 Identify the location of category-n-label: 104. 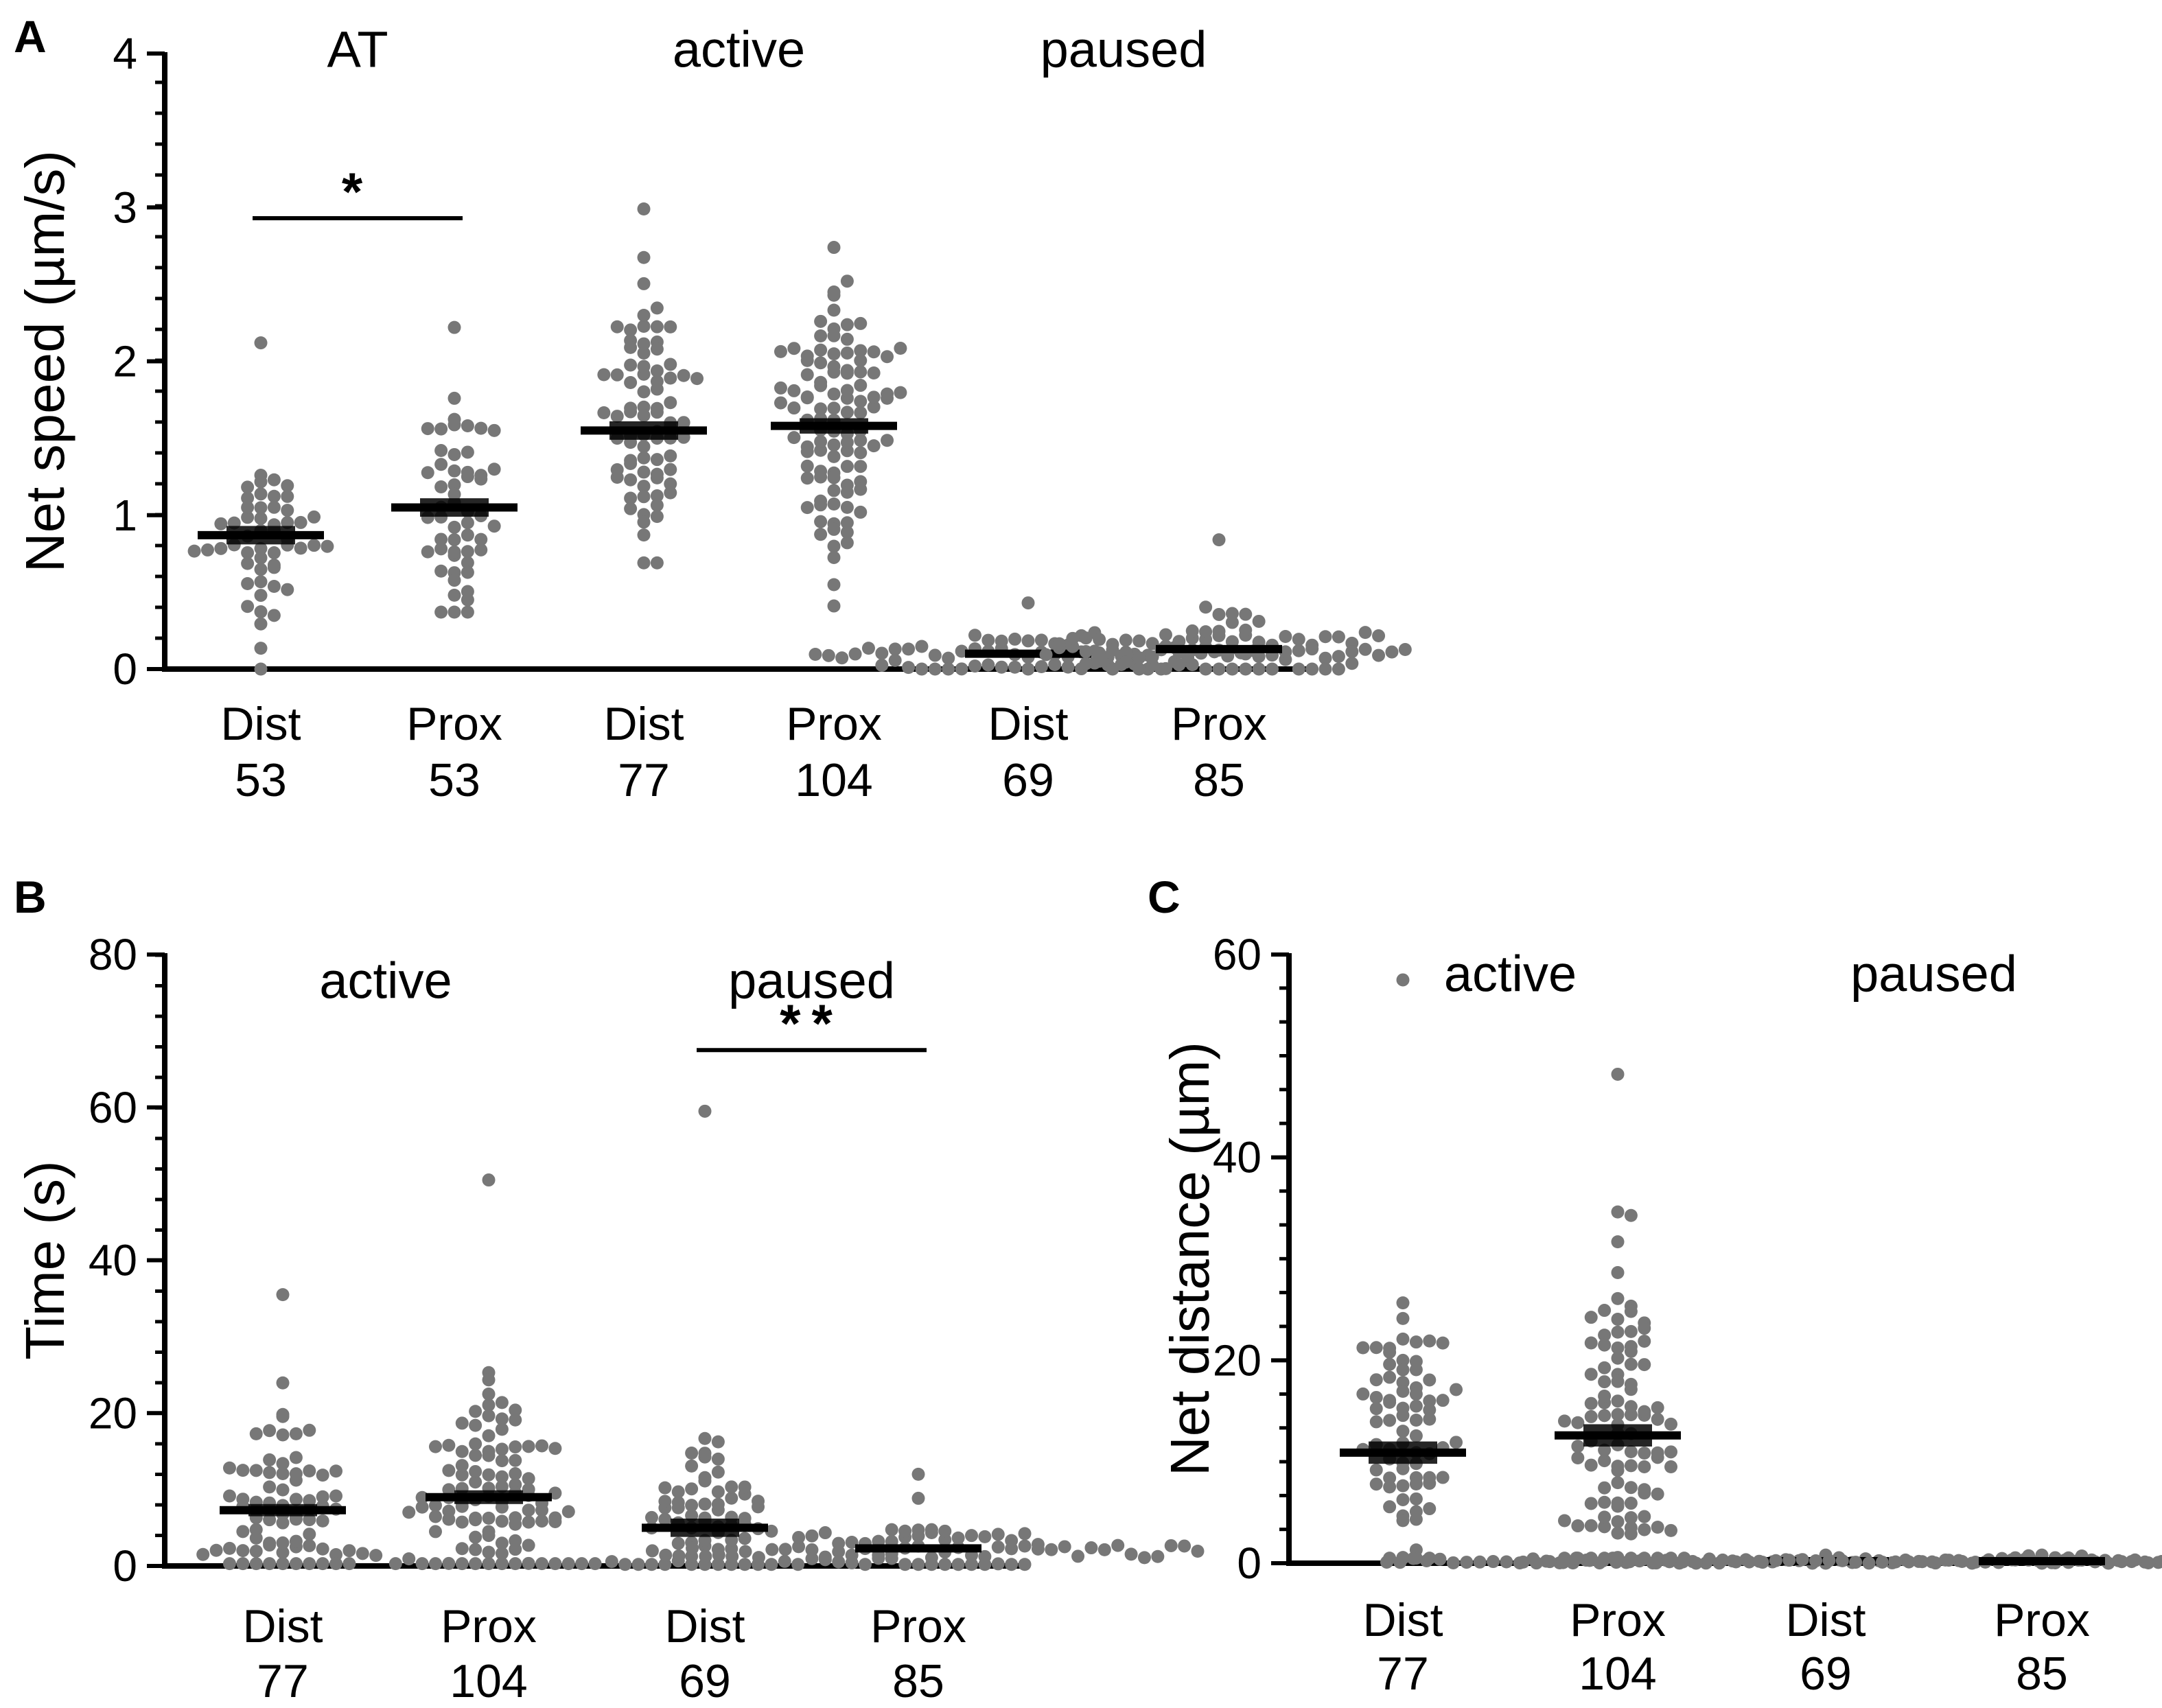
(833, 780).